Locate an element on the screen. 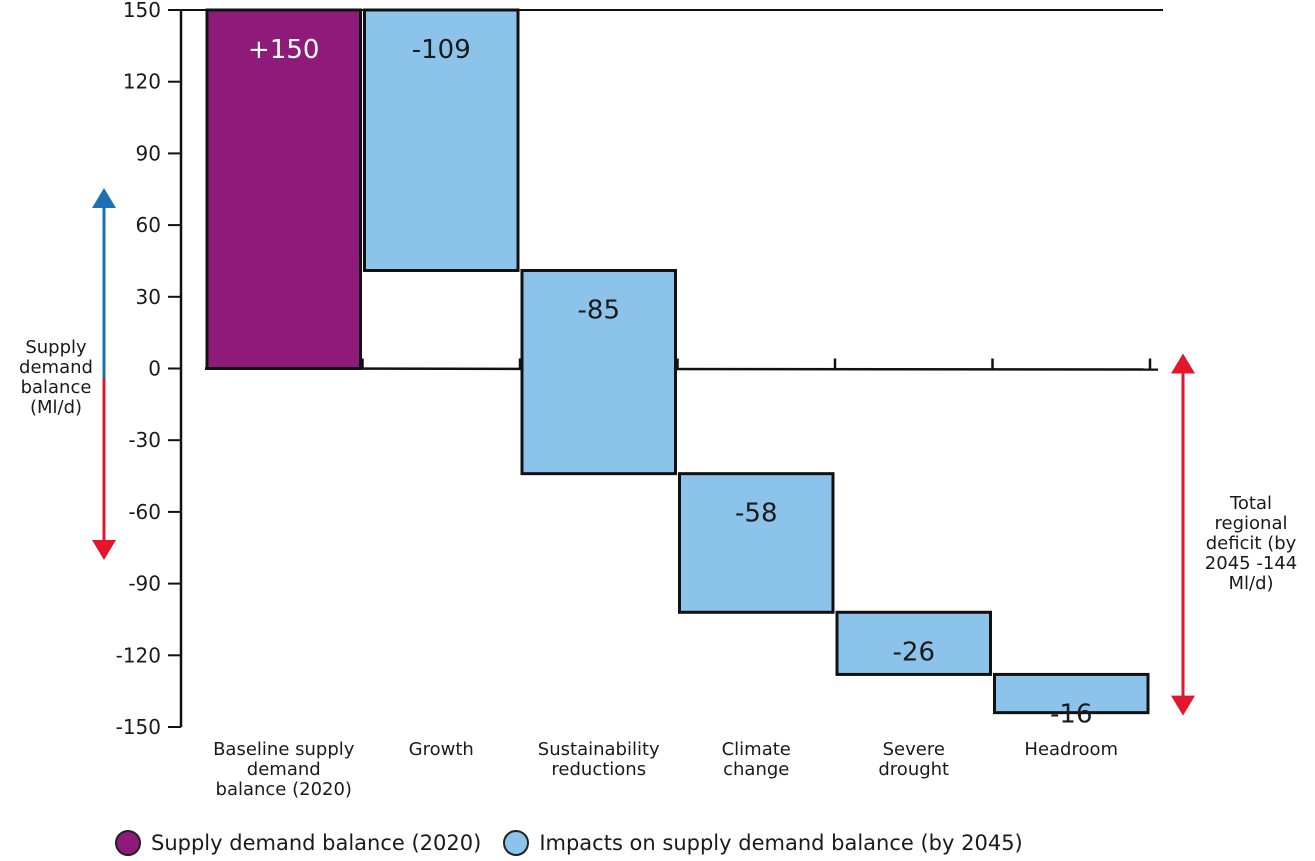 This screenshot has width=1315, height=861. y-tick-label: -60 is located at coordinates (144, 512).